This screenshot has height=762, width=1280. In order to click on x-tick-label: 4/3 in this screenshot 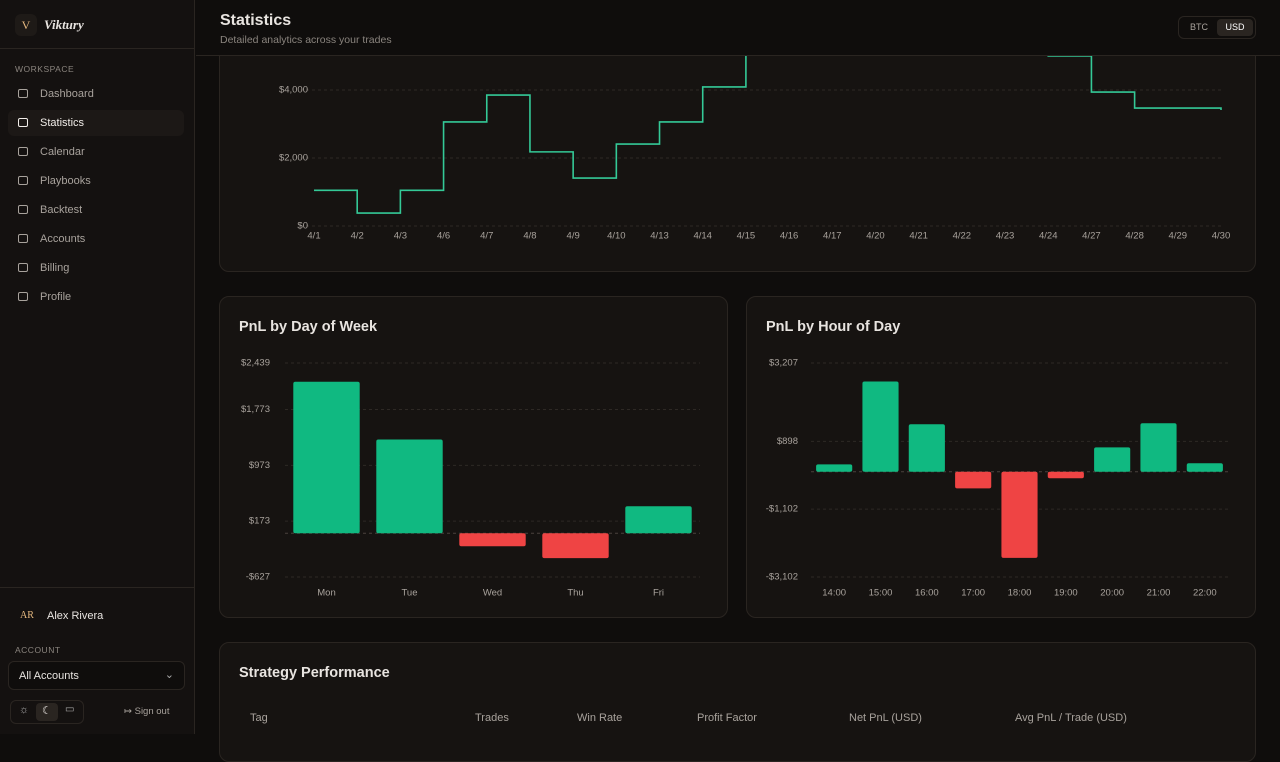, I will do `click(400, 236)`.